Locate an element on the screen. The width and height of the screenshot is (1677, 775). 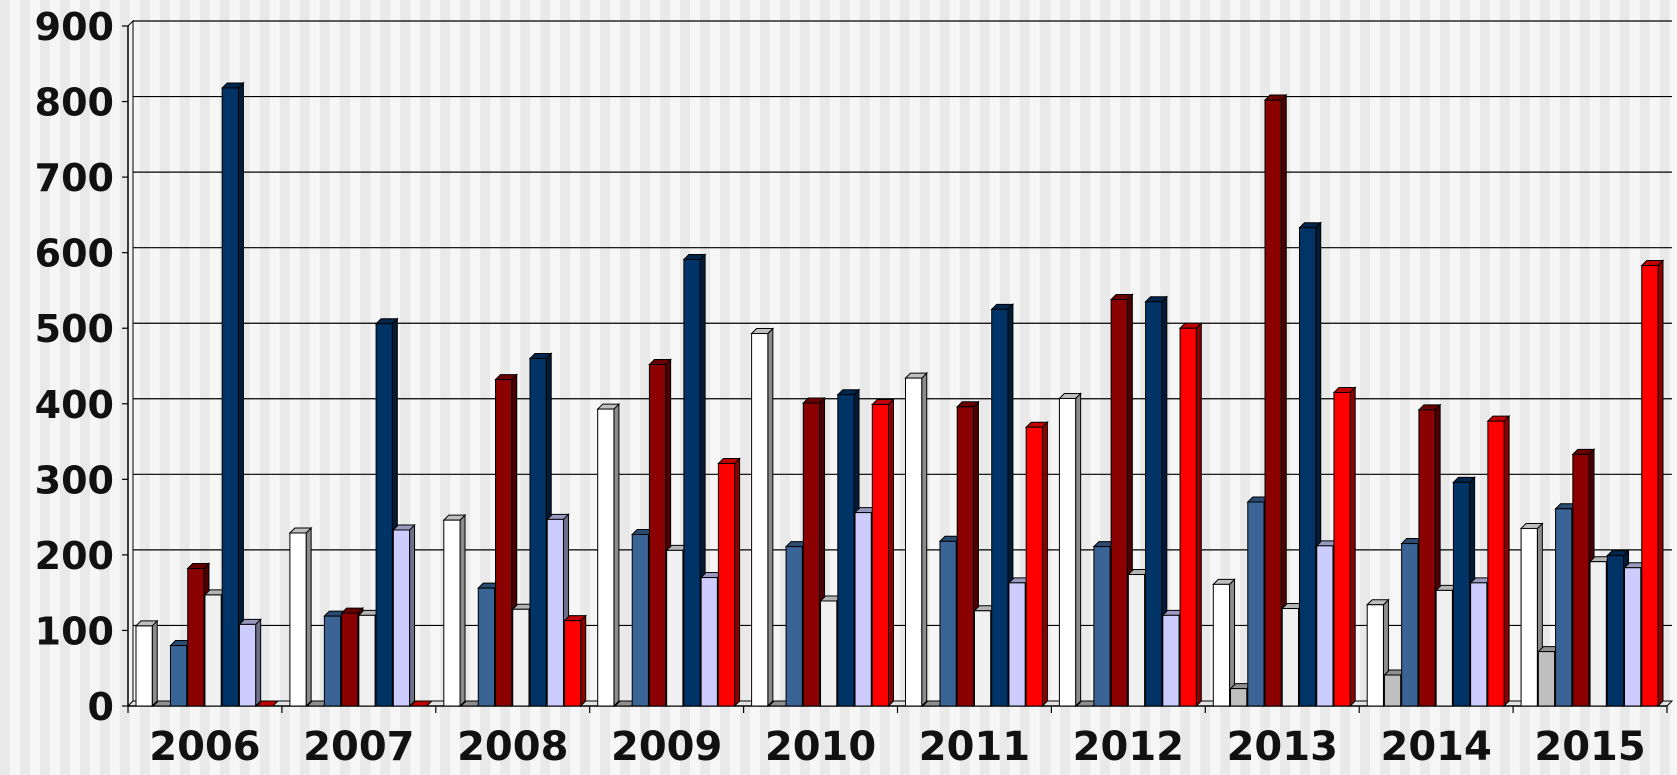
y-tick-label: 400 is located at coordinates (74, 405).